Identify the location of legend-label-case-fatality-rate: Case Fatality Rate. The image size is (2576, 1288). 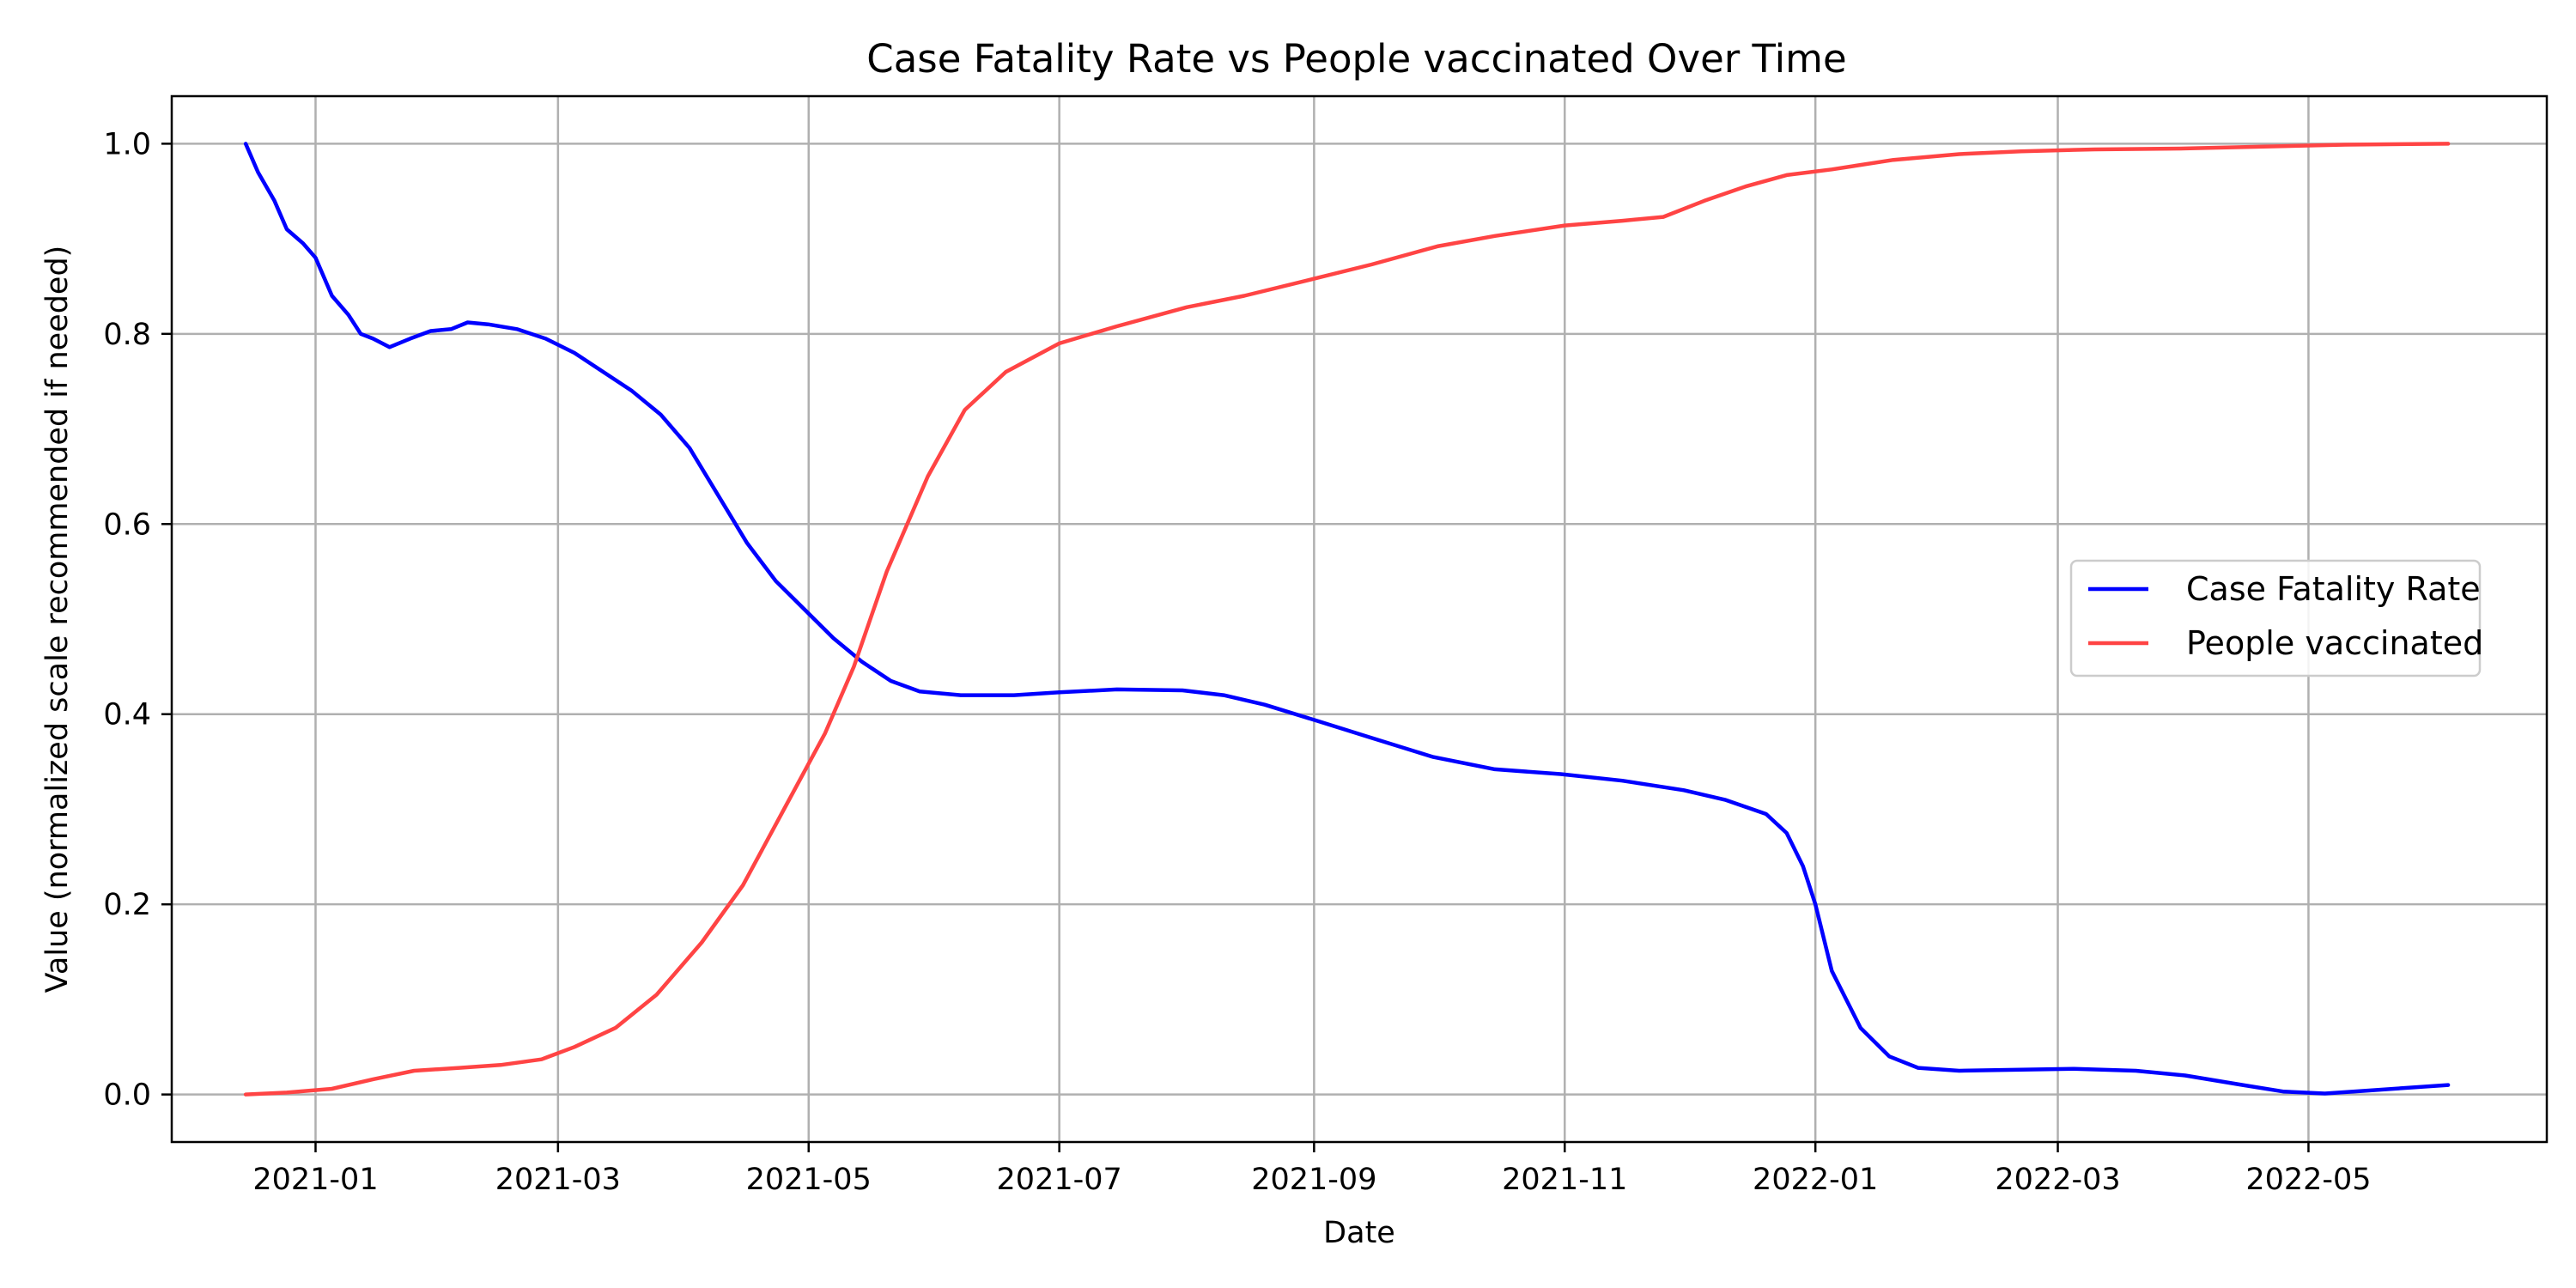
(2333, 589).